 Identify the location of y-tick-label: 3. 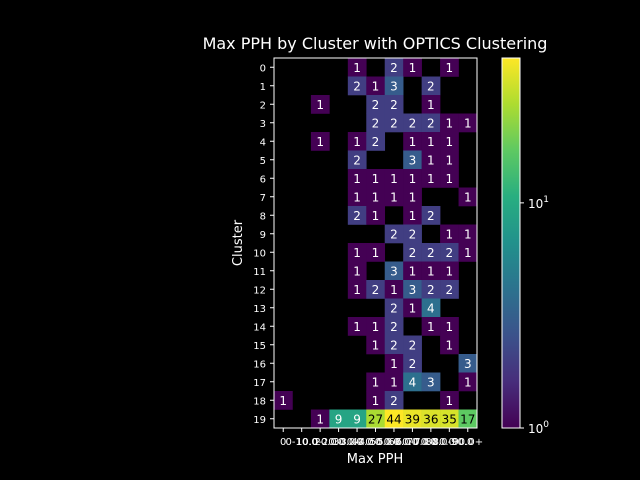
(263, 124).